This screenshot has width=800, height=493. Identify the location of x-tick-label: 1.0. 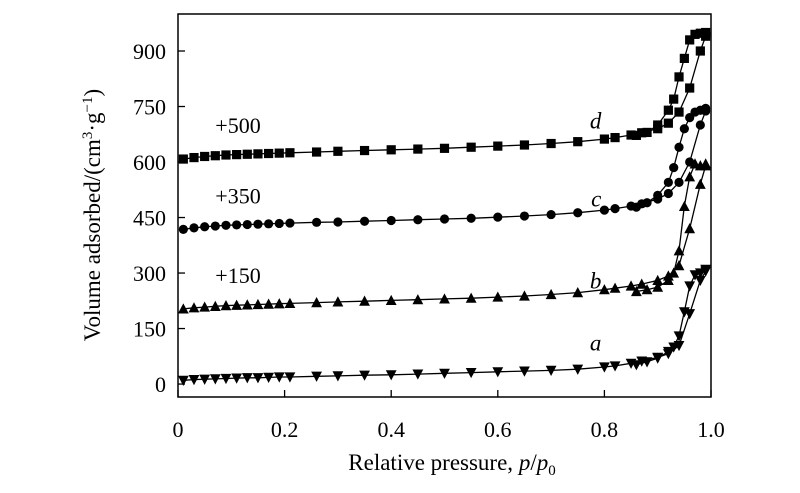
(711, 429).